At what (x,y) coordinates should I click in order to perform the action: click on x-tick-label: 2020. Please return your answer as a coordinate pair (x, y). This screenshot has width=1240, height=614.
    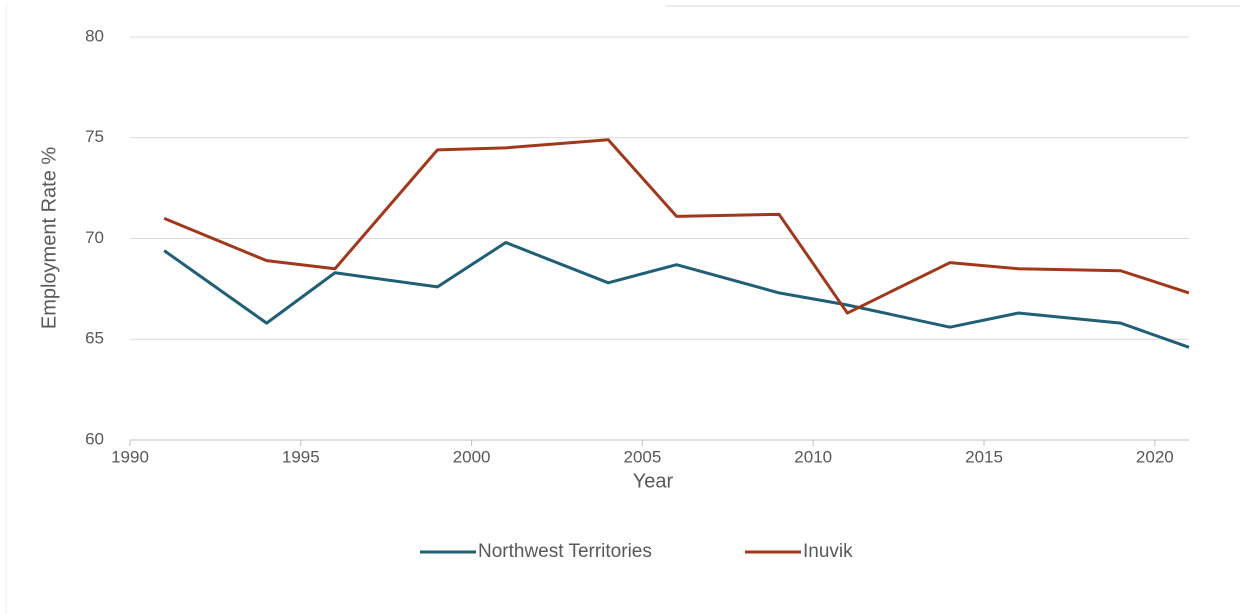
    Looking at the image, I should click on (1155, 456).